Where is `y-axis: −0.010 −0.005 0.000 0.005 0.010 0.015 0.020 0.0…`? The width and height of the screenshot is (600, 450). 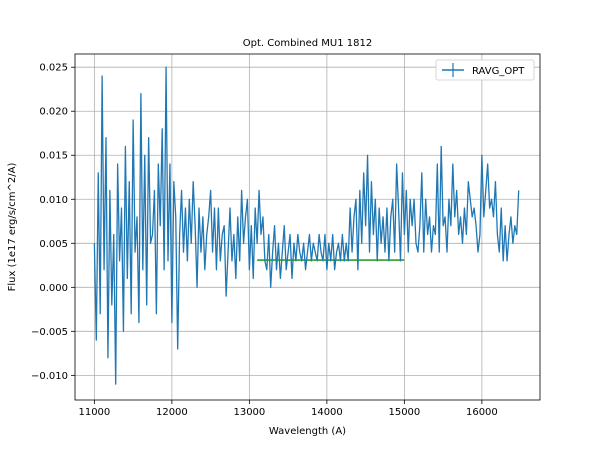
y-axis: −0.010 −0.005 0.000 0.005 0.010 0.015 0.020 0.0… is located at coordinates (53, 222).